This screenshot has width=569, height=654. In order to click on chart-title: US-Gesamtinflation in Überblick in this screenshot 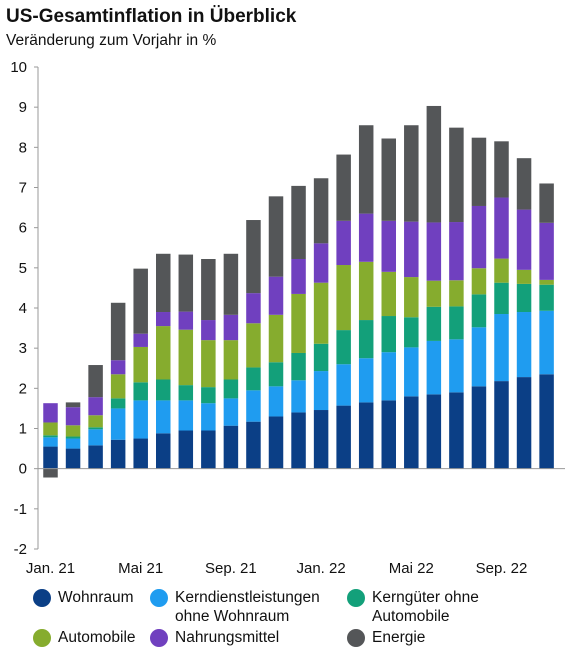, I will do `click(151, 16)`.